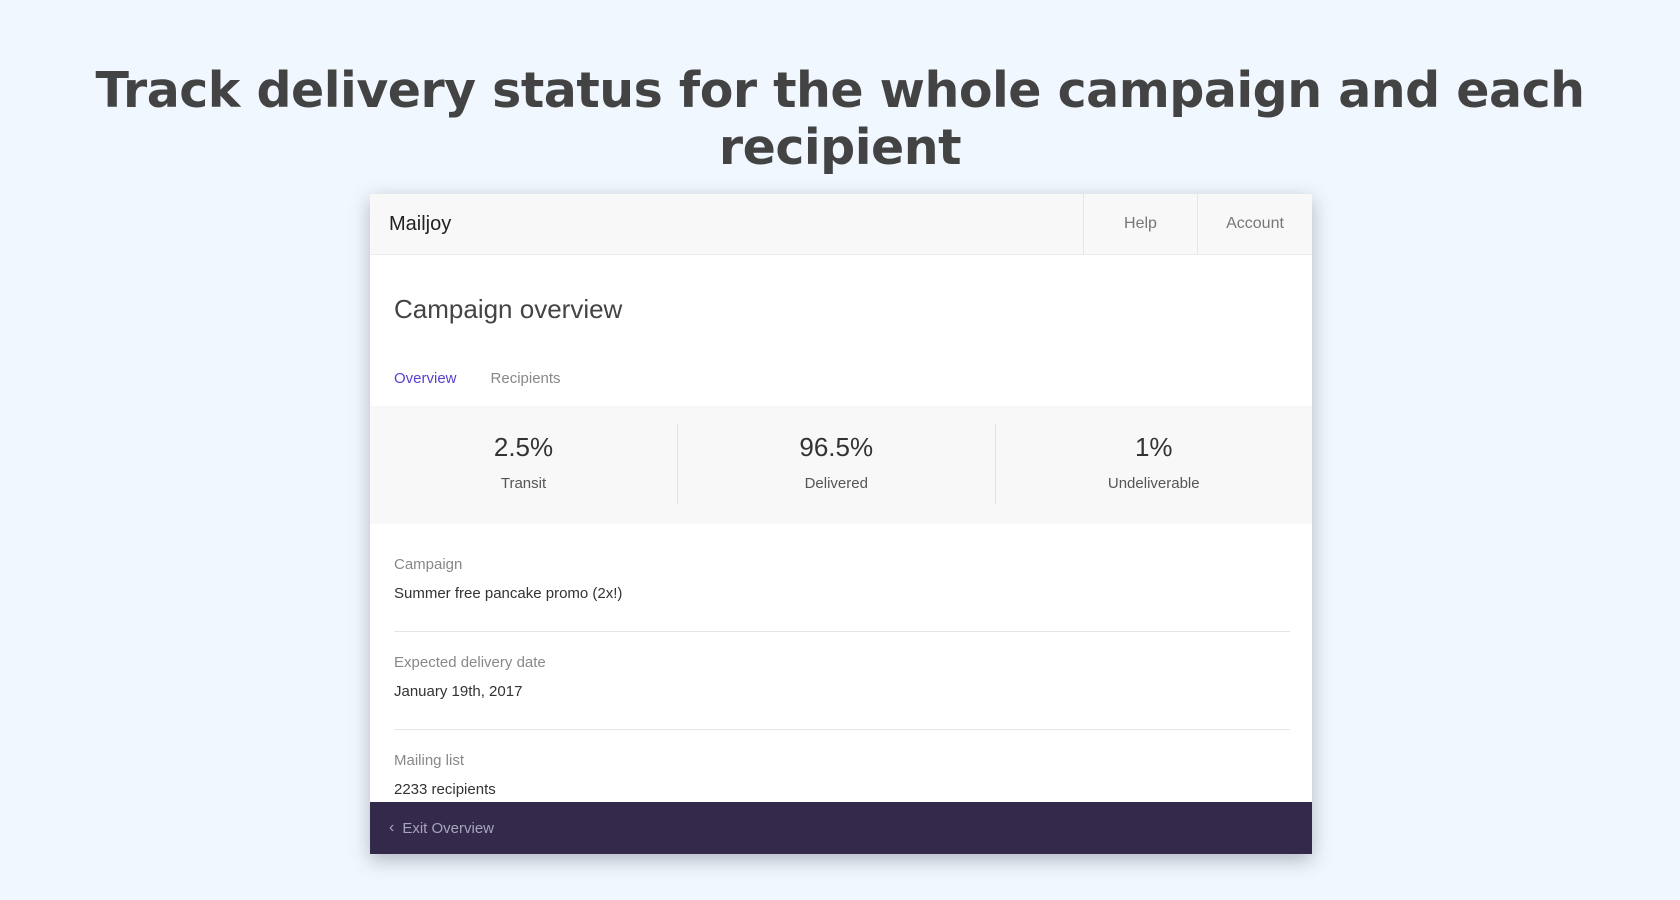 This screenshot has width=1680, height=900. What do you see at coordinates (445, 789) in the screenshot?
I see `detail-value: 2233 recipients` at bounding box center [445, 789].